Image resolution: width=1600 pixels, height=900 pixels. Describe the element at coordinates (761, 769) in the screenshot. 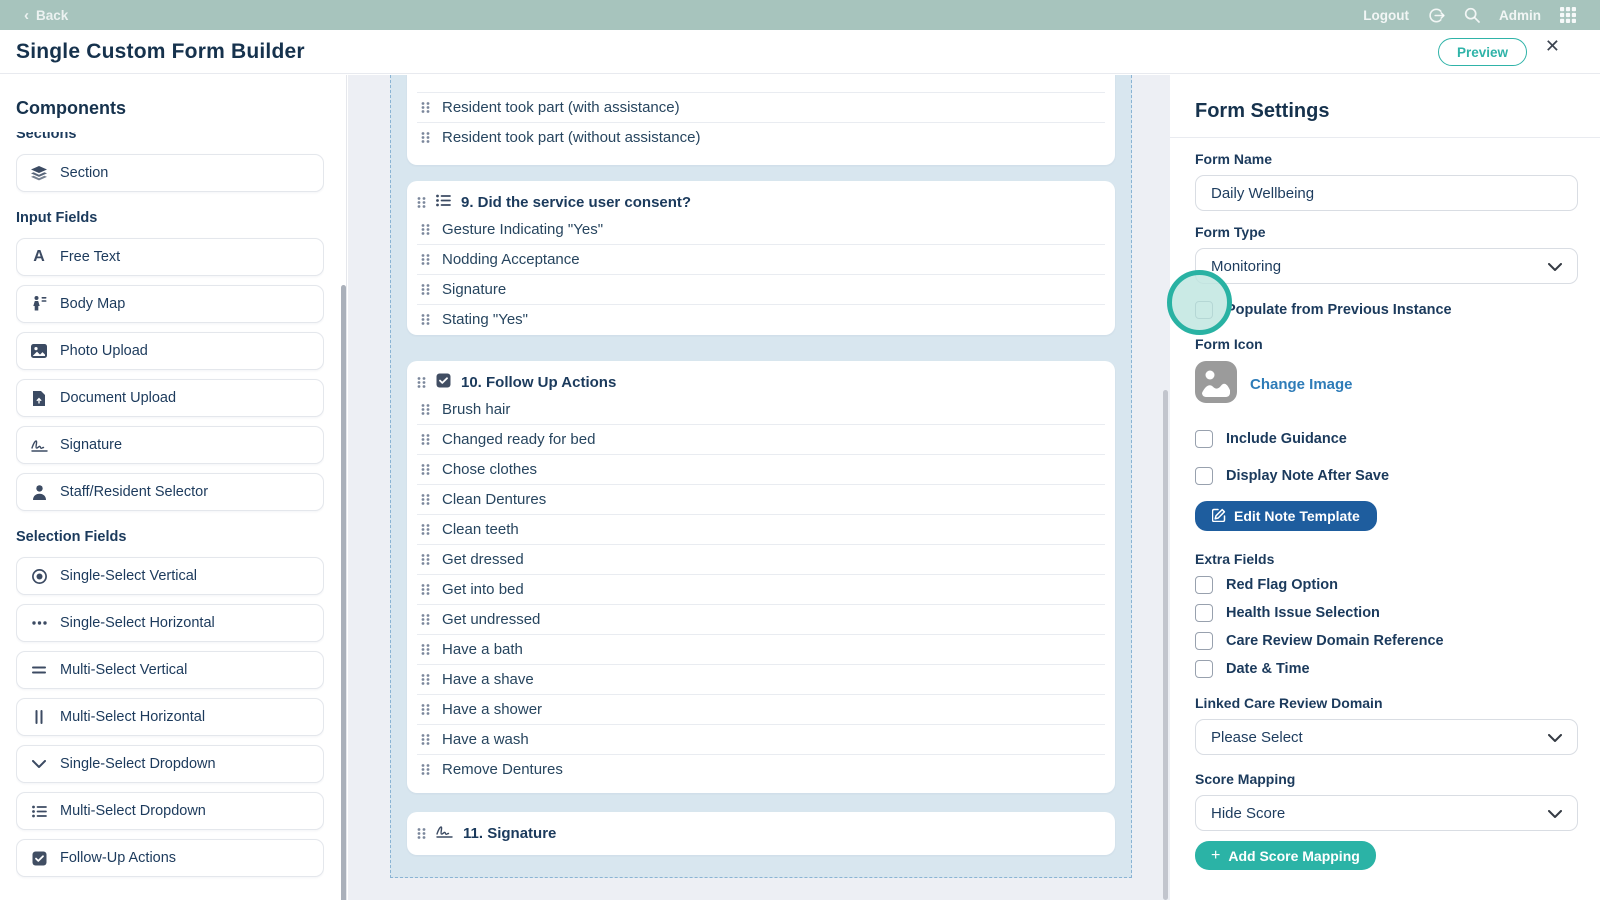

I see `canvas-item-row: Remove Dentures` at that location.